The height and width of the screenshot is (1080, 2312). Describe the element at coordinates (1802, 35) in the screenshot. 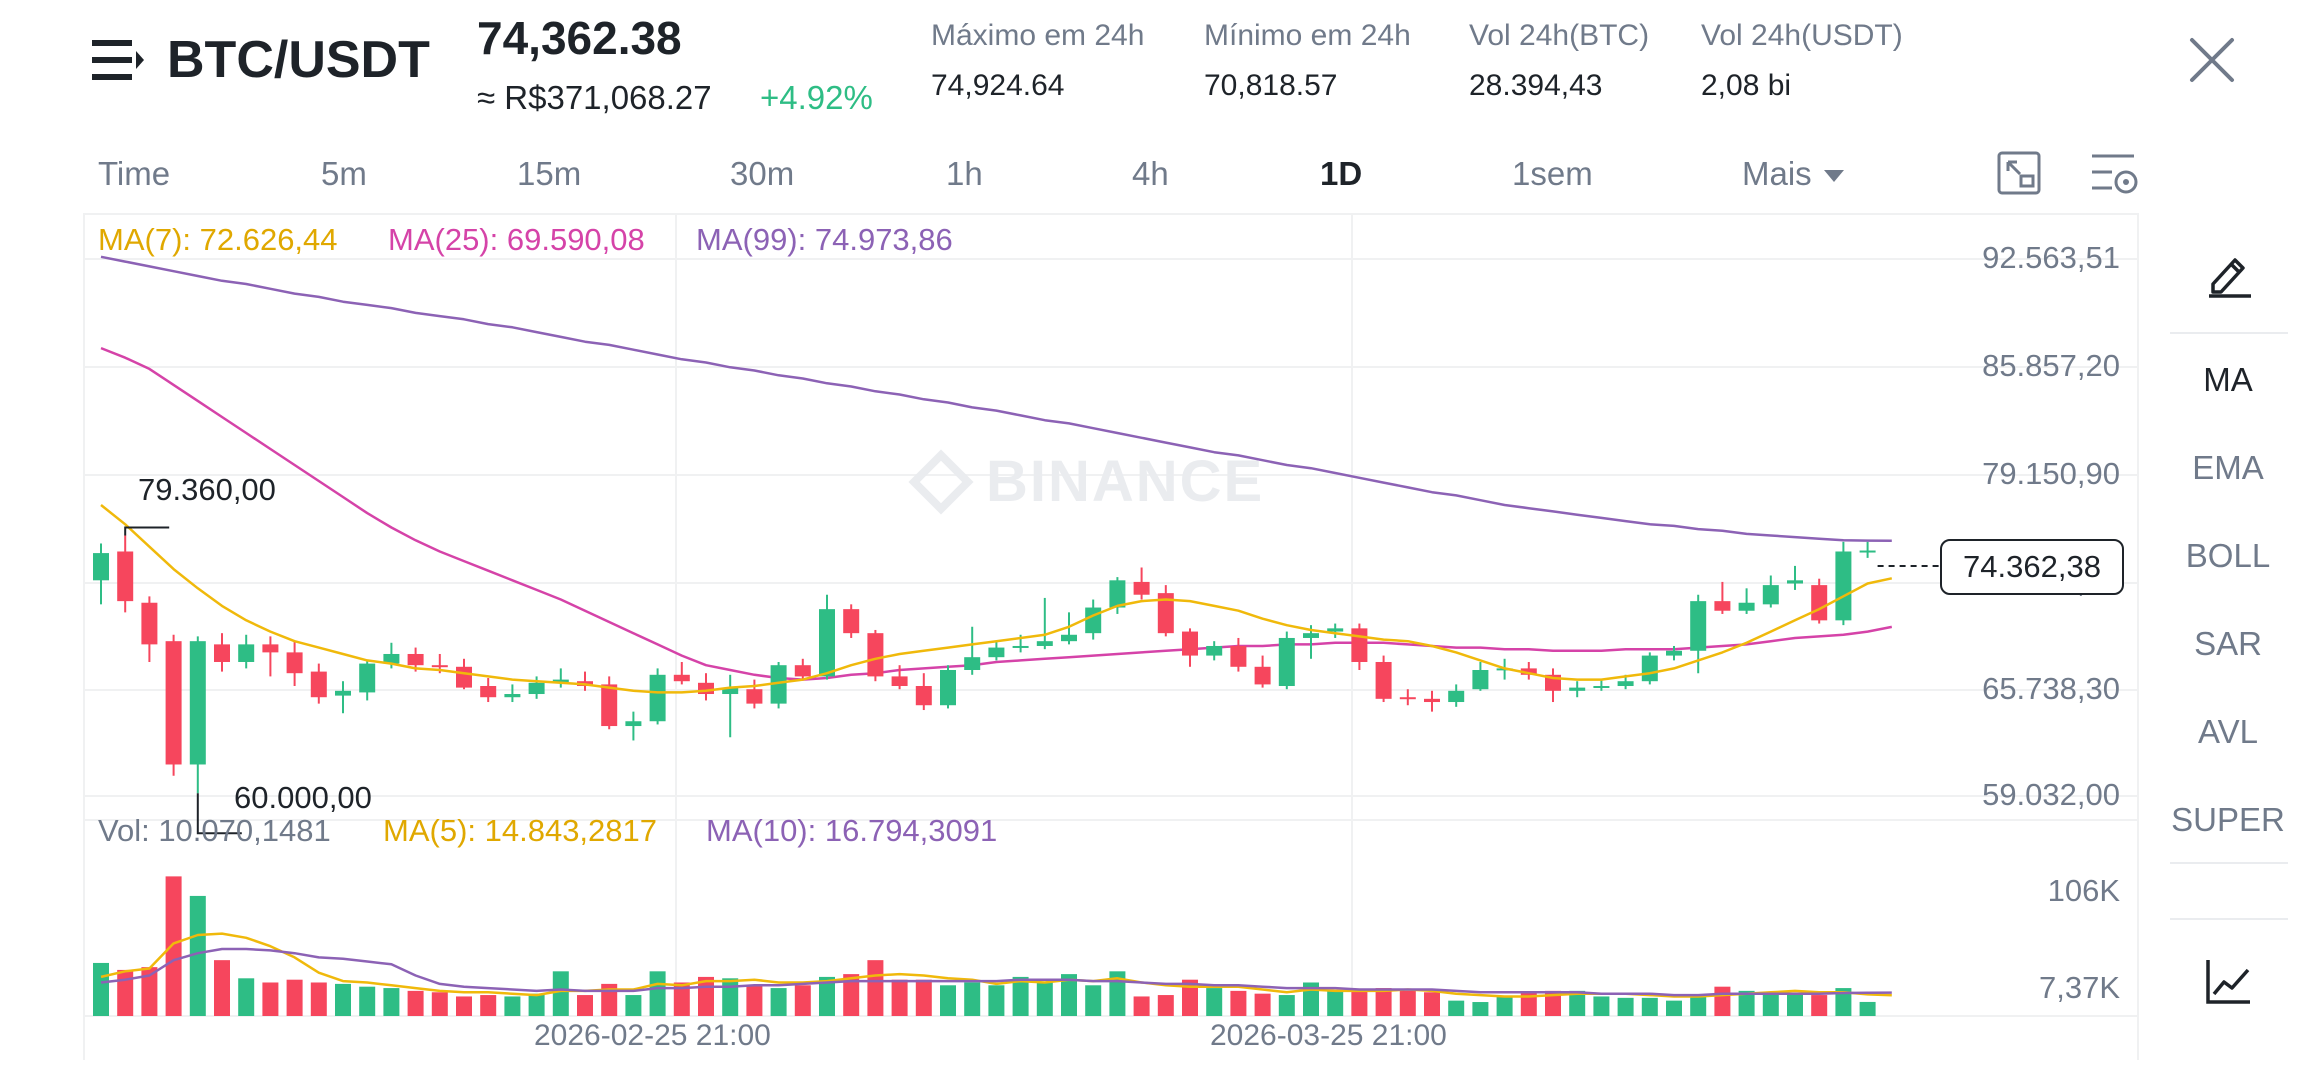

I see `stat-vol-usdt-label: Vol 24h(USDT)` at that location.